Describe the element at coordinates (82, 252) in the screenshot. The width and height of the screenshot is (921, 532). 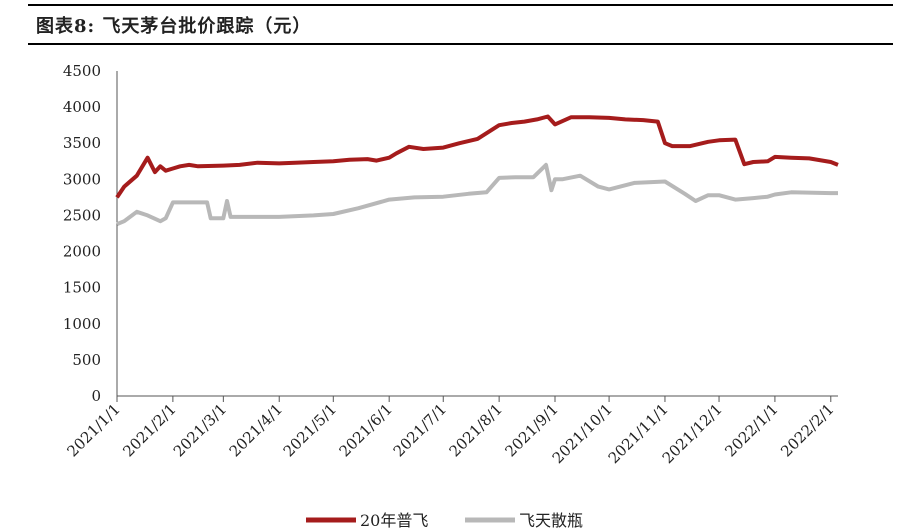
I see `y-tick-label: 2000` at that location.